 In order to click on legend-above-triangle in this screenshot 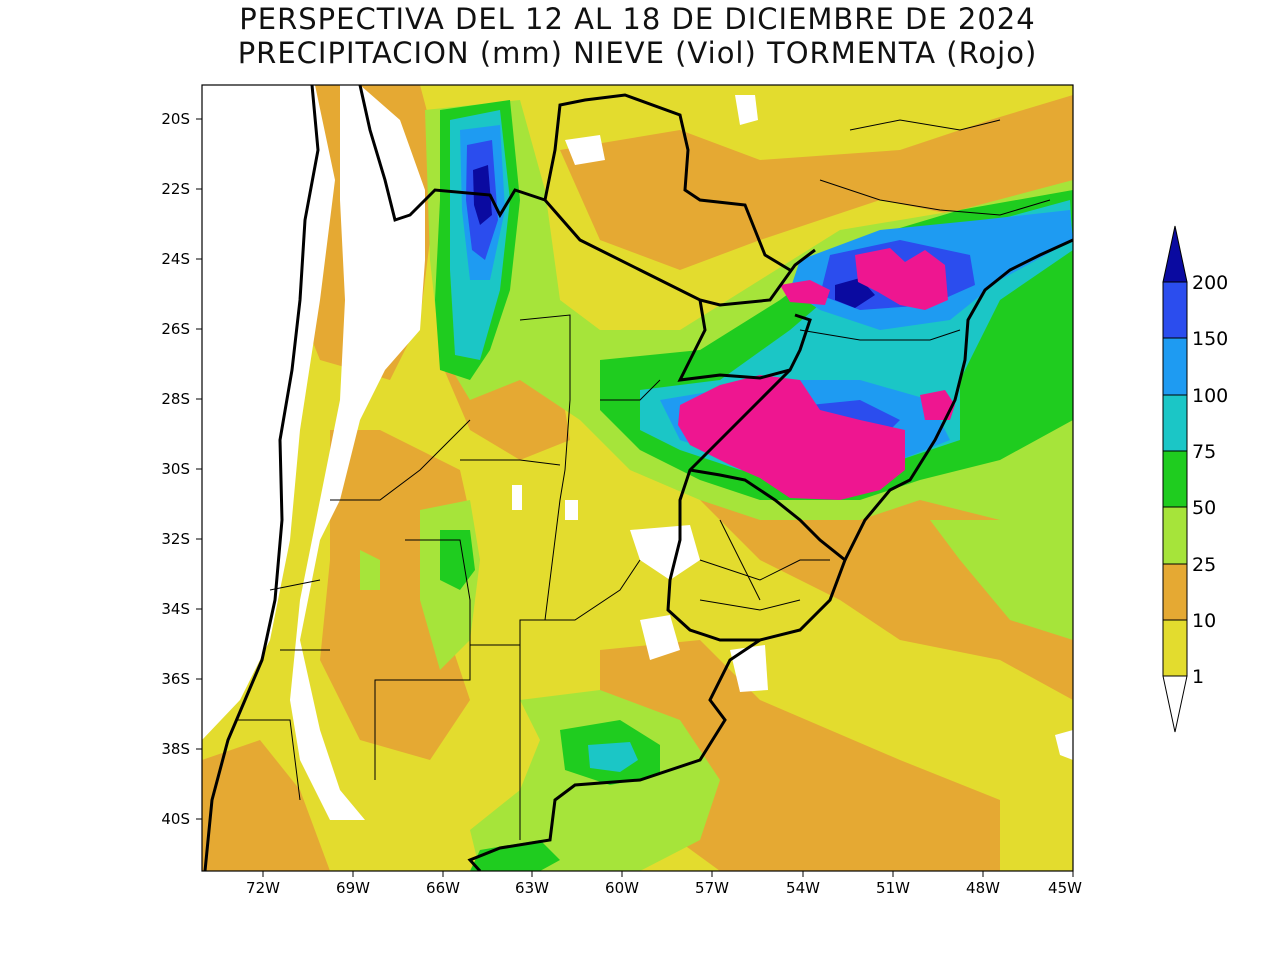, I will do `click(1175, 254)`.